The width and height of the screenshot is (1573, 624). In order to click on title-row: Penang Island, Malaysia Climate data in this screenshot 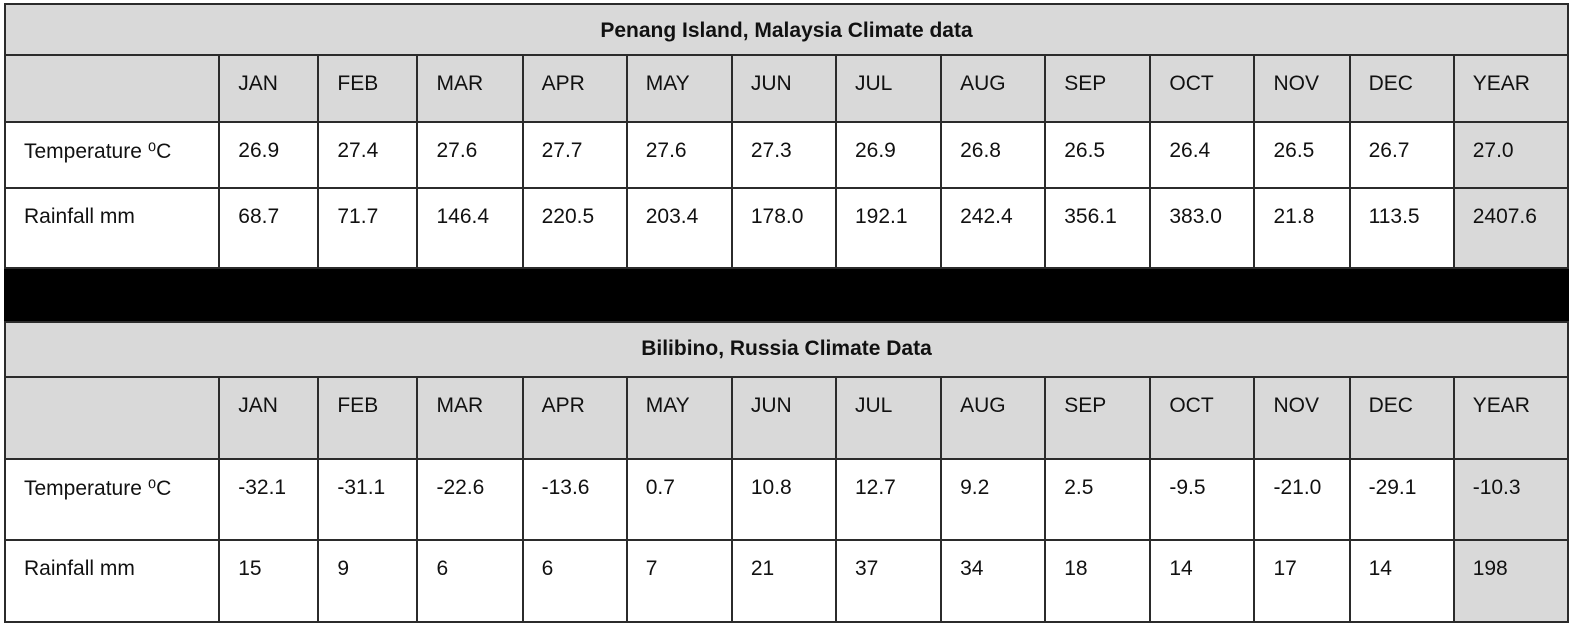, I will do `click(786, 29)`.